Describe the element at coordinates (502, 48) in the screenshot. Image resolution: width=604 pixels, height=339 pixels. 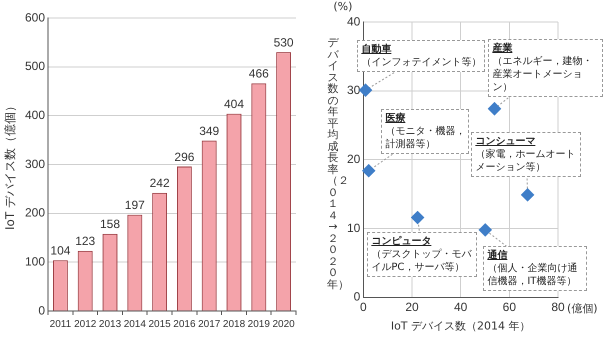
I see `annotation: 産業` at that location.